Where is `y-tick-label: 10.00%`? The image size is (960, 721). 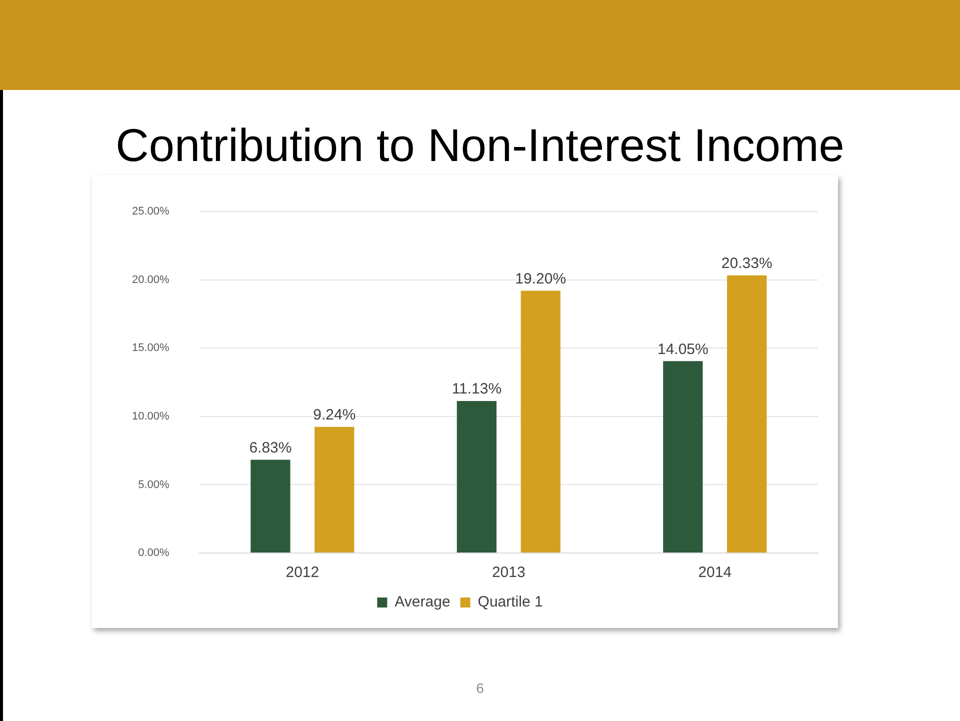 y-tick-label: 10.00% is located at coordinates (151, 416).